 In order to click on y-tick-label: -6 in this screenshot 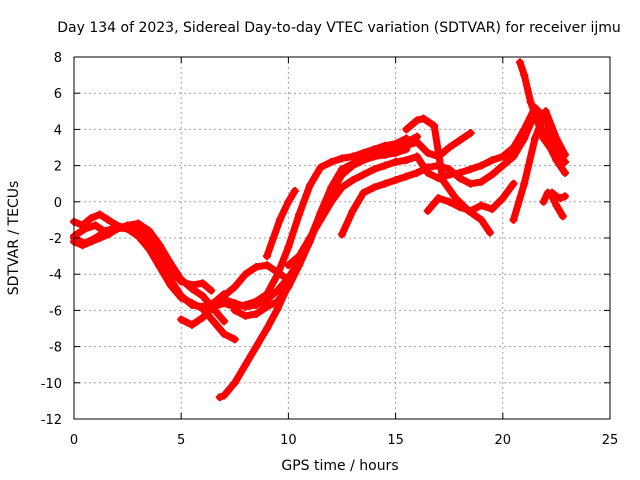, I will do `click(55, 311)`.